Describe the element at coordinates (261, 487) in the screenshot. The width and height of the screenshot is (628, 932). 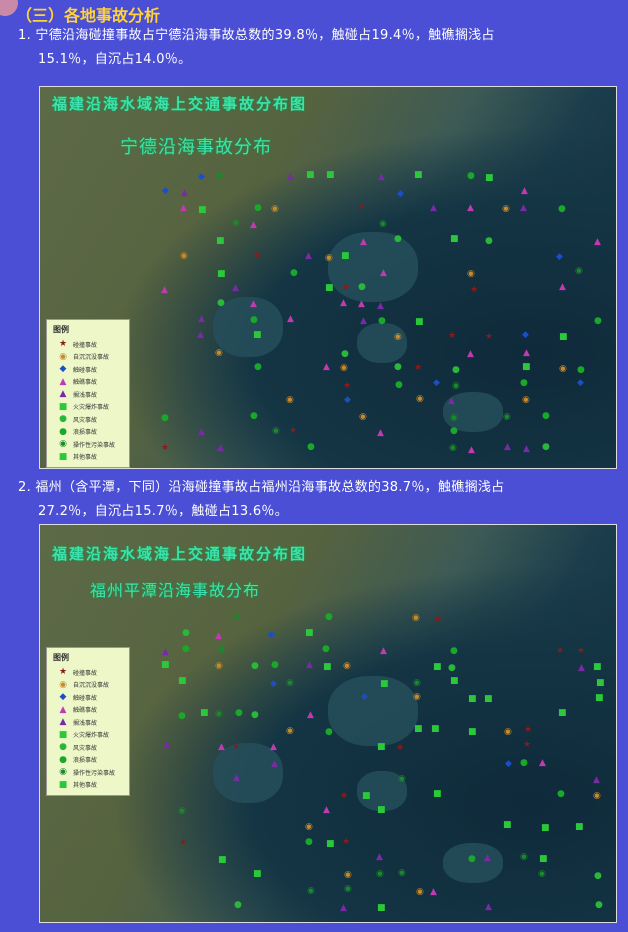
I see `paragraph-line: 2. 福州（含平潭，下同）沿海碰撞事故占福州沿海事故总数的38.7％，触礁搁浅占` at that location.